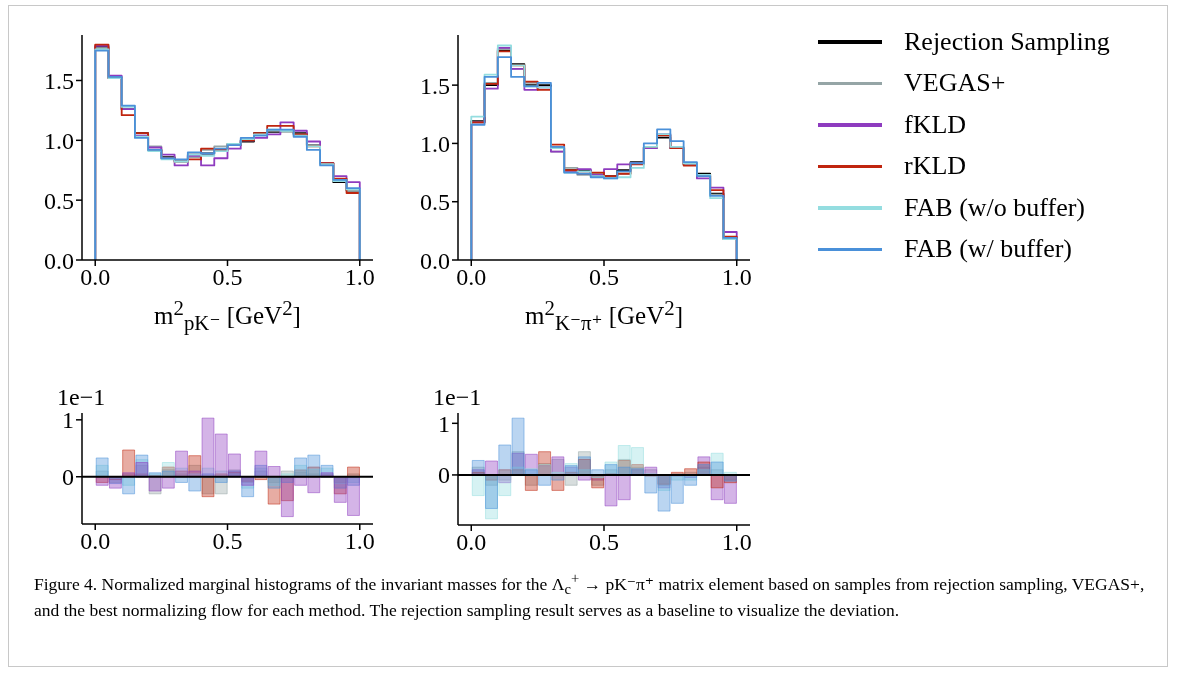 The width and height of the screenshot is (1181, 678). I want to click on legend-label: FAB (w/o buffer), so click(995, 207).